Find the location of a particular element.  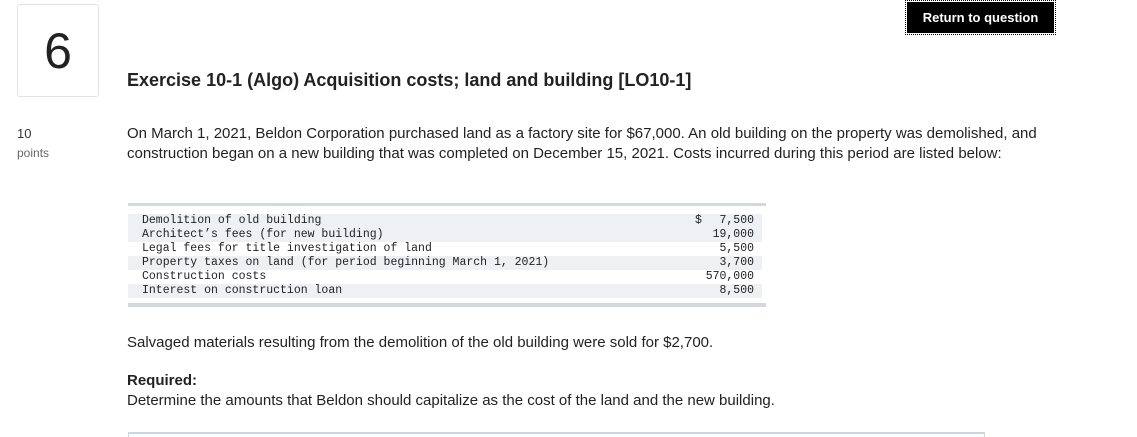

cost-description: Architect’s fees (for new building) is located at coordinates (263, 234).